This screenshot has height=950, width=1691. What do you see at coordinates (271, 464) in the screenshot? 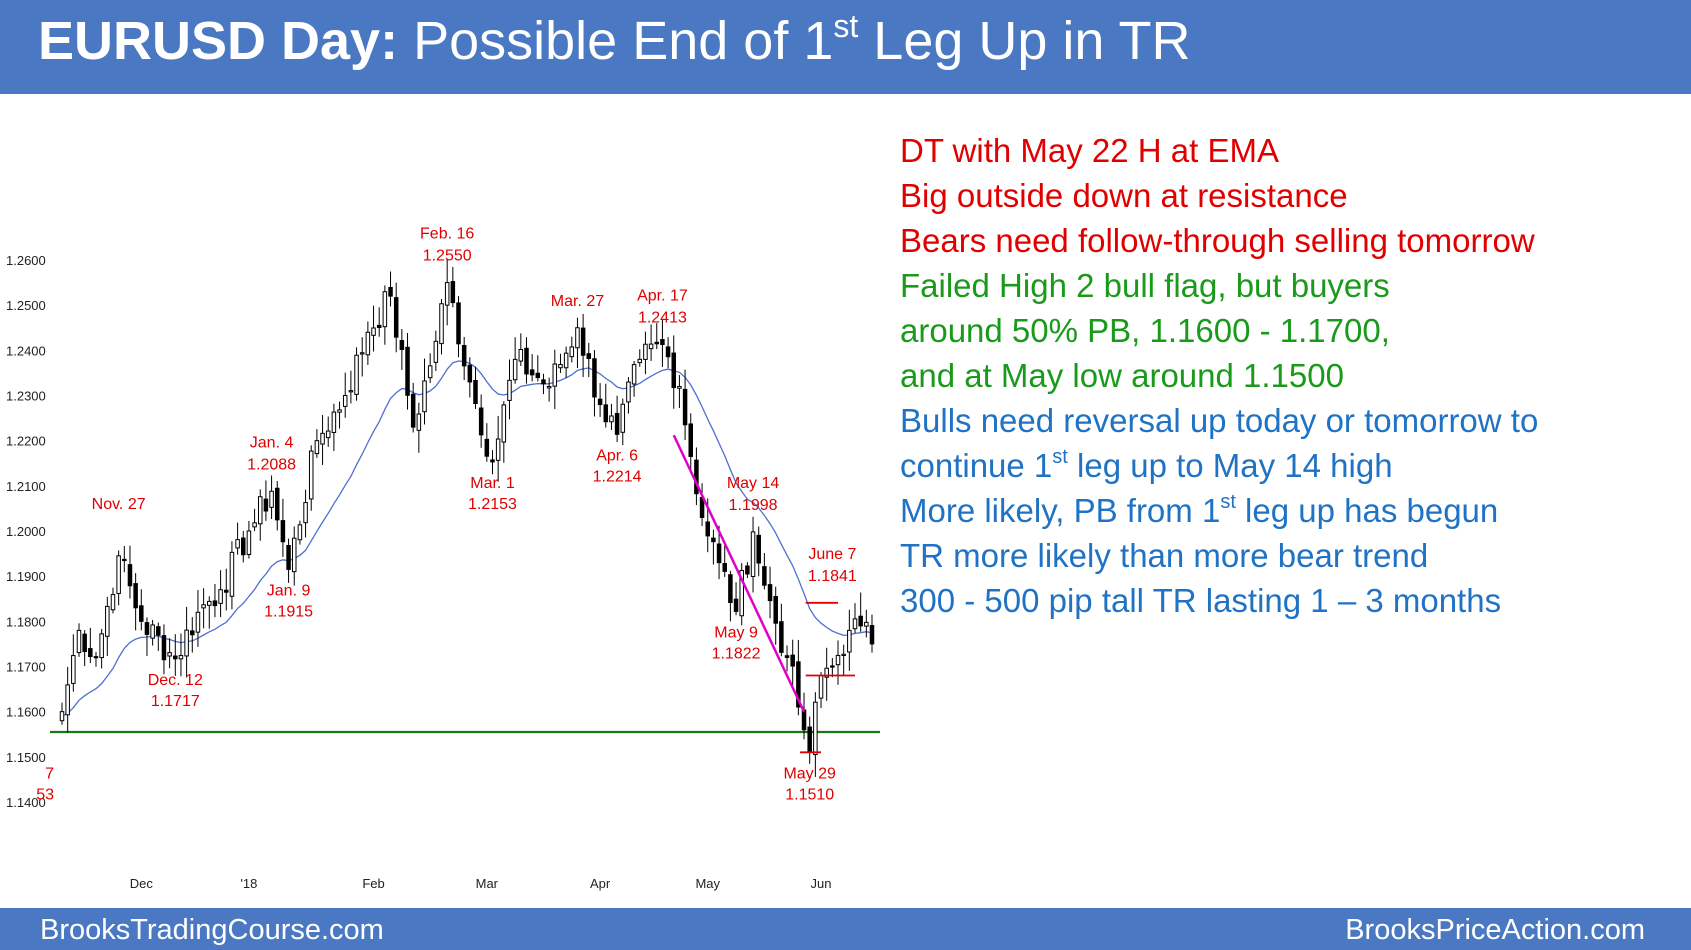
I see `annotation-value: 1.2088` at bounding box center [271, 464].